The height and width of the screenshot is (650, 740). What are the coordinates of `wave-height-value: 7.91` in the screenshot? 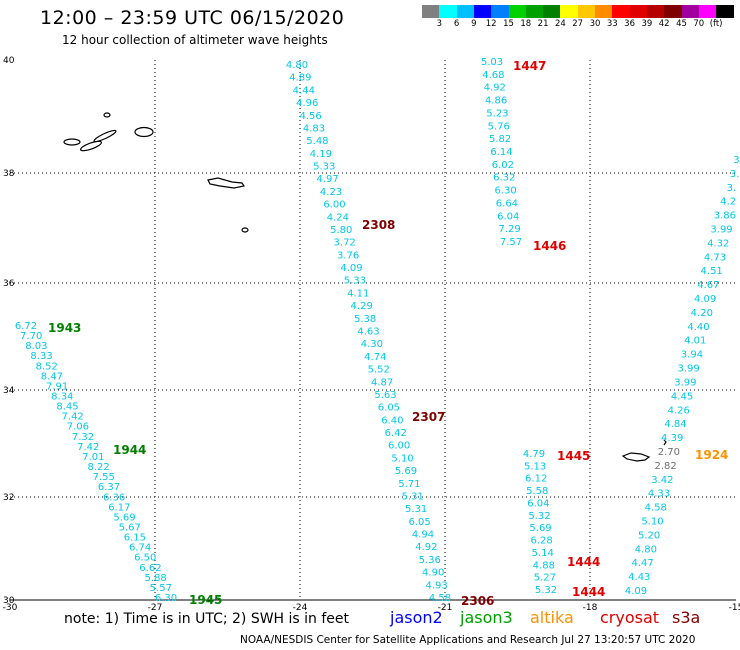 It's located at (57, 386).